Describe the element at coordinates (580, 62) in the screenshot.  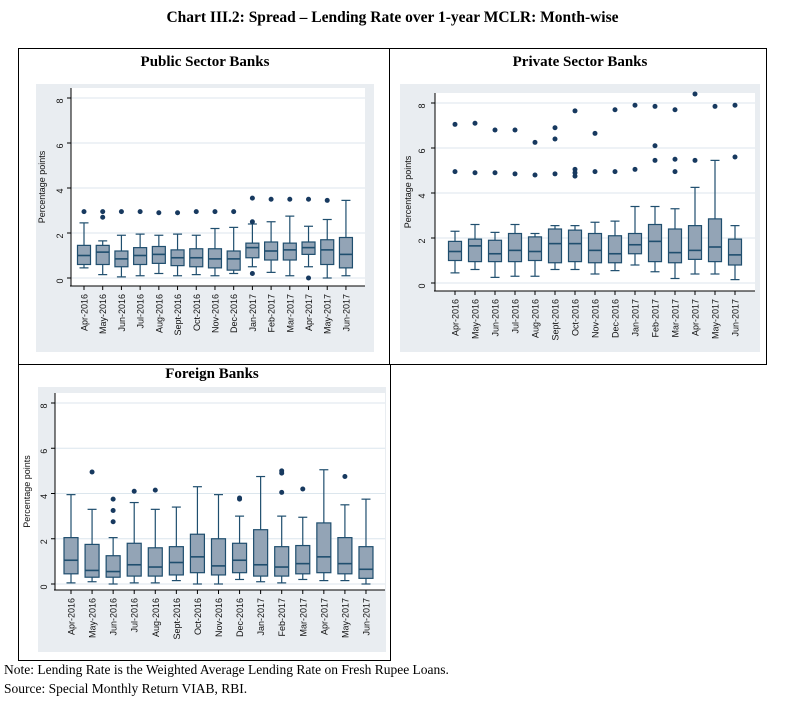
I see `panel-title-private: Private Sector Banks` at that location.